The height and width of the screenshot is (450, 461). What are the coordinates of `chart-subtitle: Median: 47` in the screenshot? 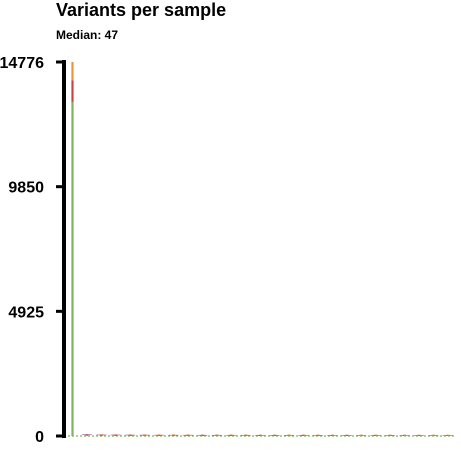 It's located at (87, 35).